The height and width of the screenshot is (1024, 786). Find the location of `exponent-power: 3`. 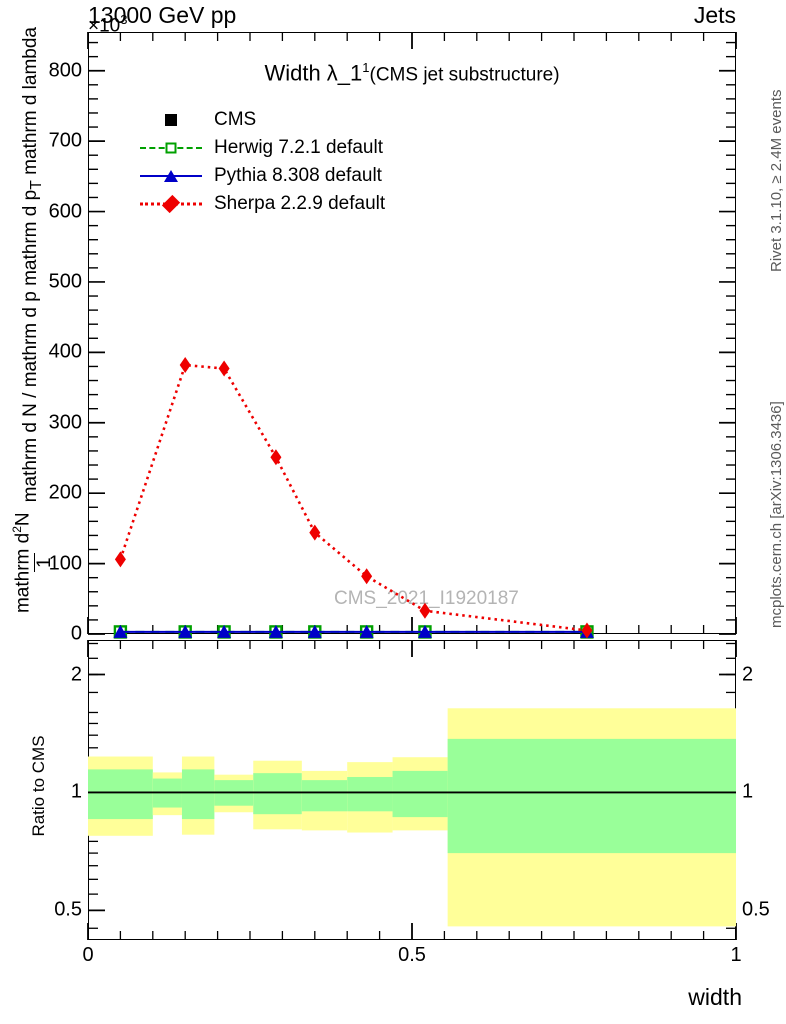

exponent-power: 3 is located at coordinates (124, 19).